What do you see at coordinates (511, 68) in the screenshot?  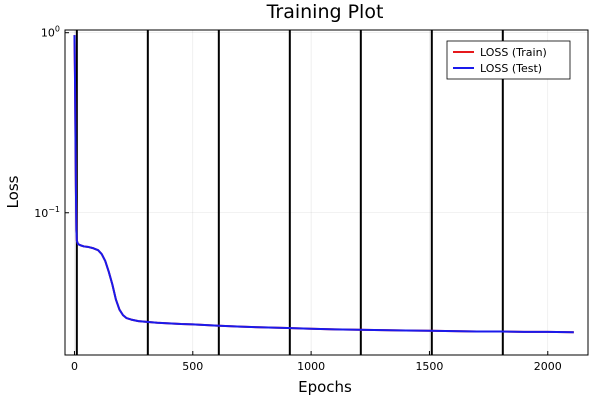 I see `legend-label-test: LOSS (Test)` at bounding box center [511, 68].